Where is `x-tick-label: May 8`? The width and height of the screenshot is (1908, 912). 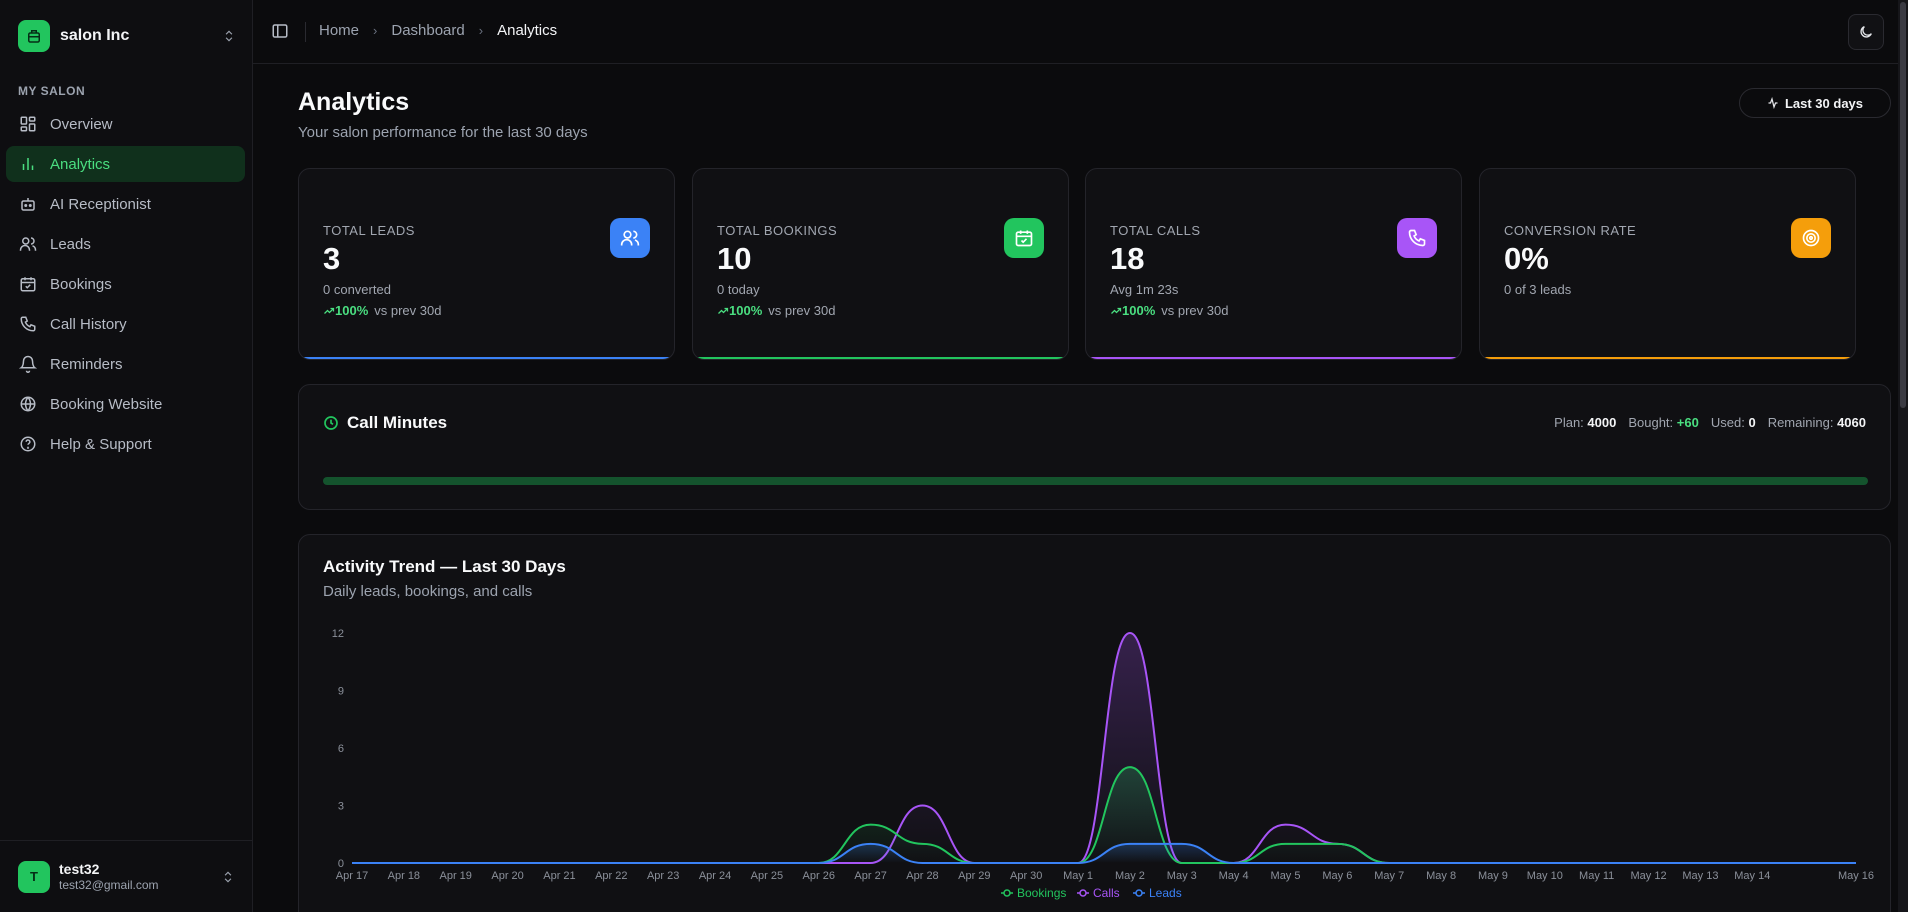
x-tick-label: May 8 is located at coordinates (1441, 876).